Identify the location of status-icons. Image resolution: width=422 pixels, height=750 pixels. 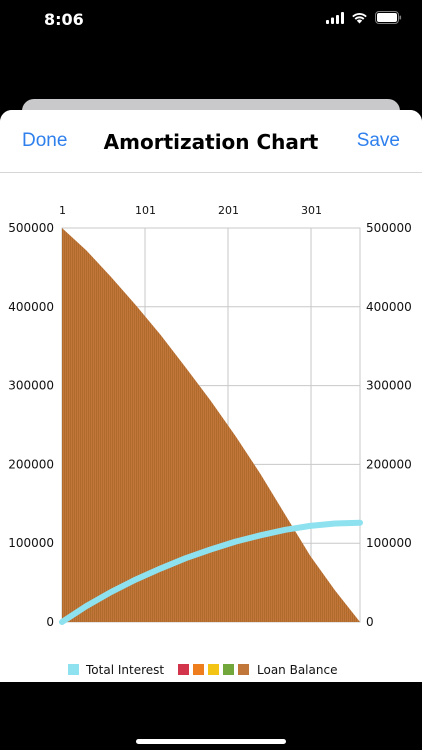
(364, 17).